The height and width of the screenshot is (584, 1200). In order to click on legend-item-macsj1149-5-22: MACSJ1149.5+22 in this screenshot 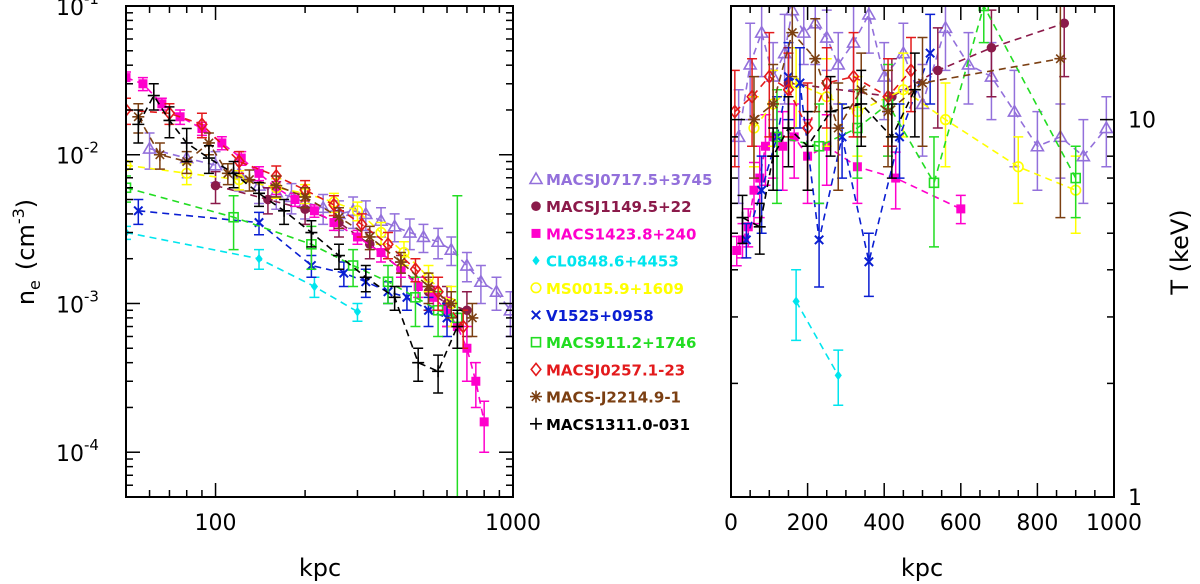, I will do `click(611, 207)`.